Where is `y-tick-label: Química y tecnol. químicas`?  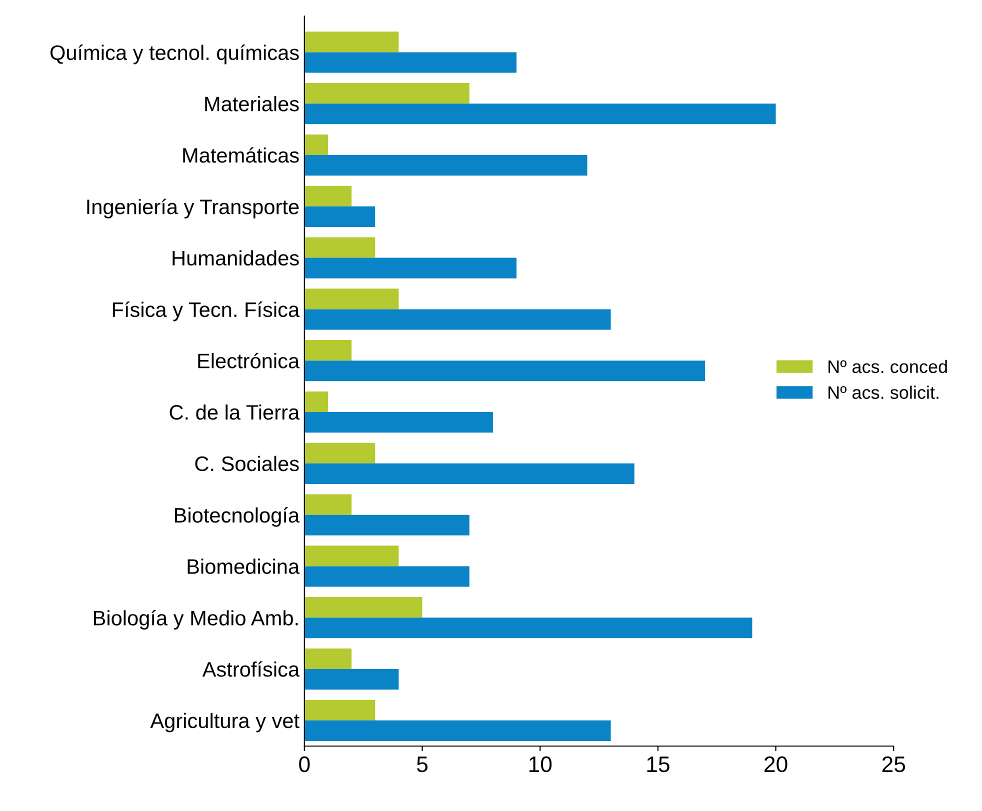 y-tick-label: Química y tecnol. químicas is located at coordinates (174, 54).